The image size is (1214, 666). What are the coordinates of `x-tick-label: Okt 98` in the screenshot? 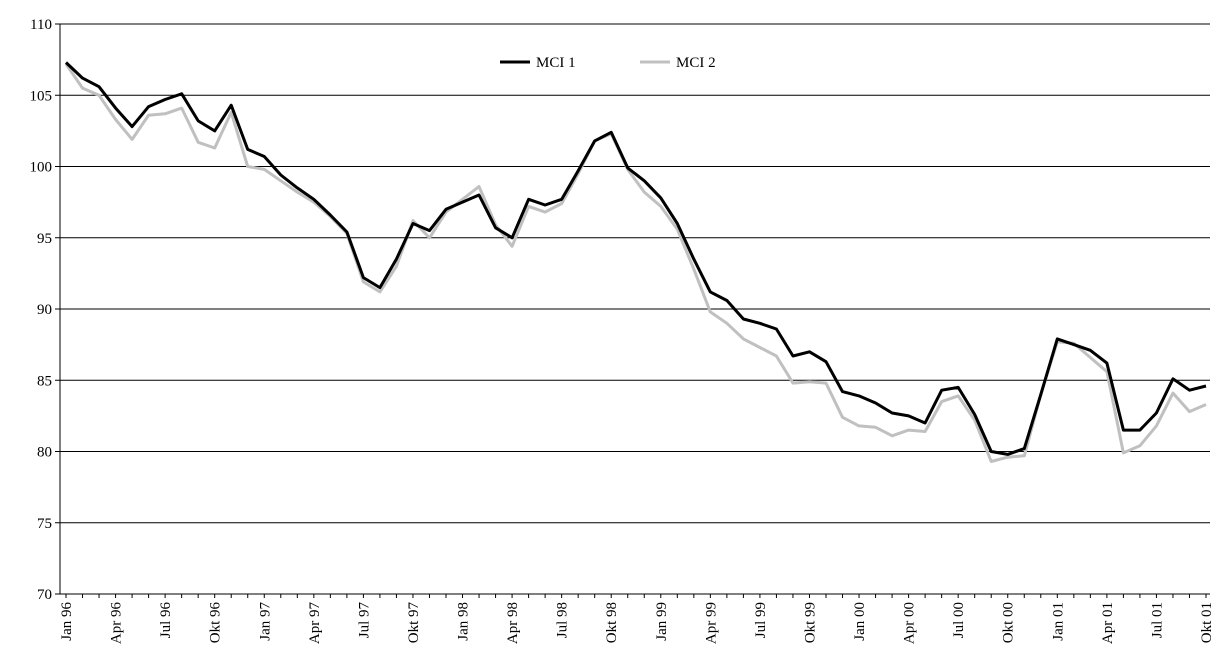 It's located at (612, 622).